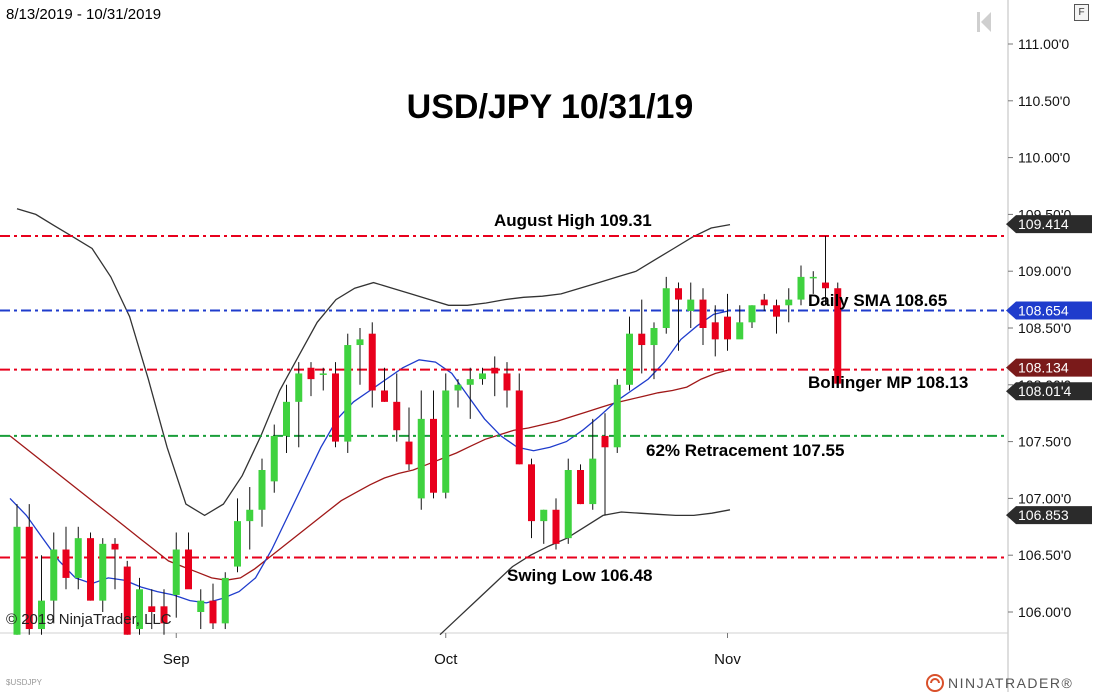 Image resolution: width=1094 pixels, height=692 pixels. Describe the element at coordinates (1011, 683) in the screenshot. I see `logo-text: NINJATRADER®` at that location.